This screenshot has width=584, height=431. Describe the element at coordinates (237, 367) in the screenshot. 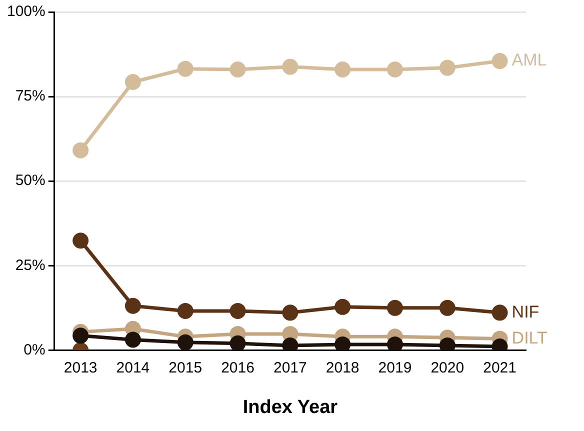

I see `x-tick-label: 2016` at that location.